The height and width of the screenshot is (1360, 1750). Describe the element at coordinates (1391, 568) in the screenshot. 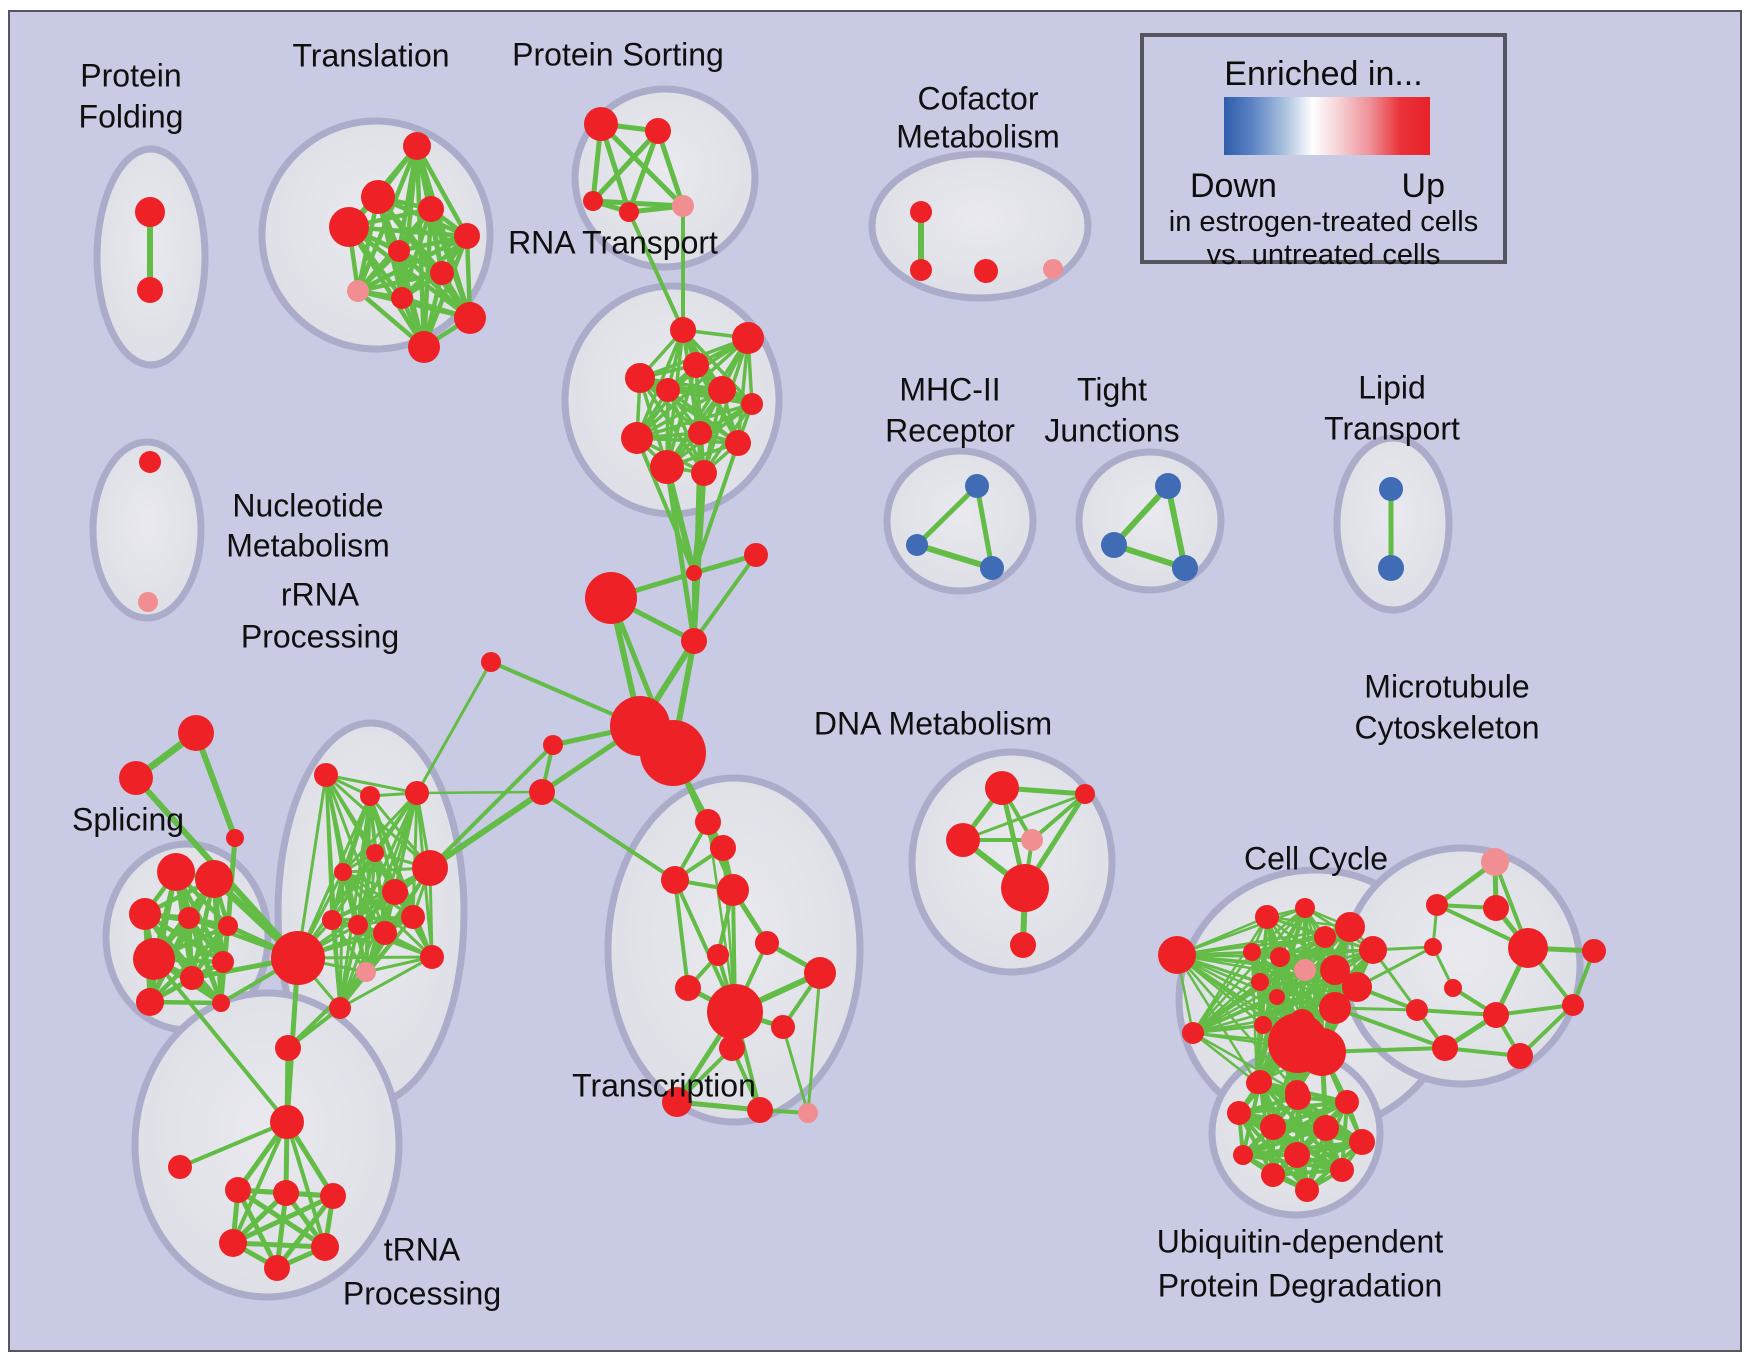

I see `gene-set-node-lipid-transport` at that location.